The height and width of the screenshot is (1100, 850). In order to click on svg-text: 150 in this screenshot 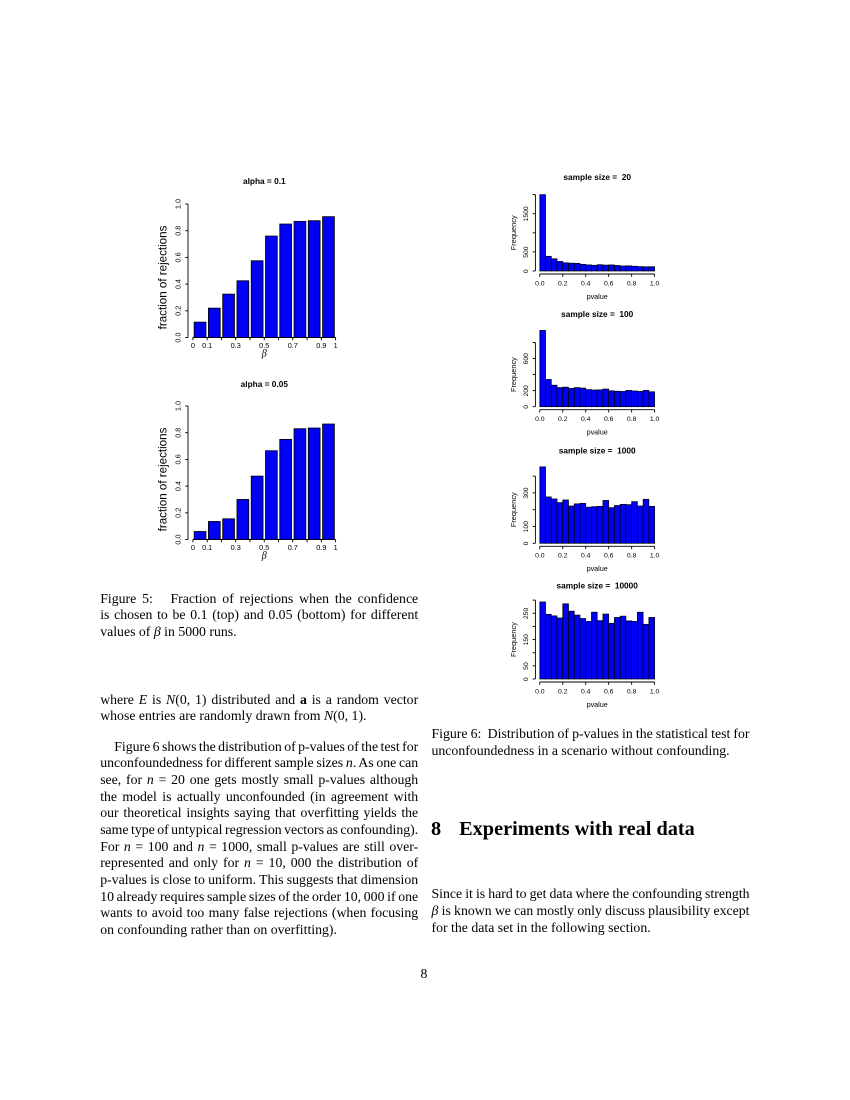, I will do `click(526, 640)`.